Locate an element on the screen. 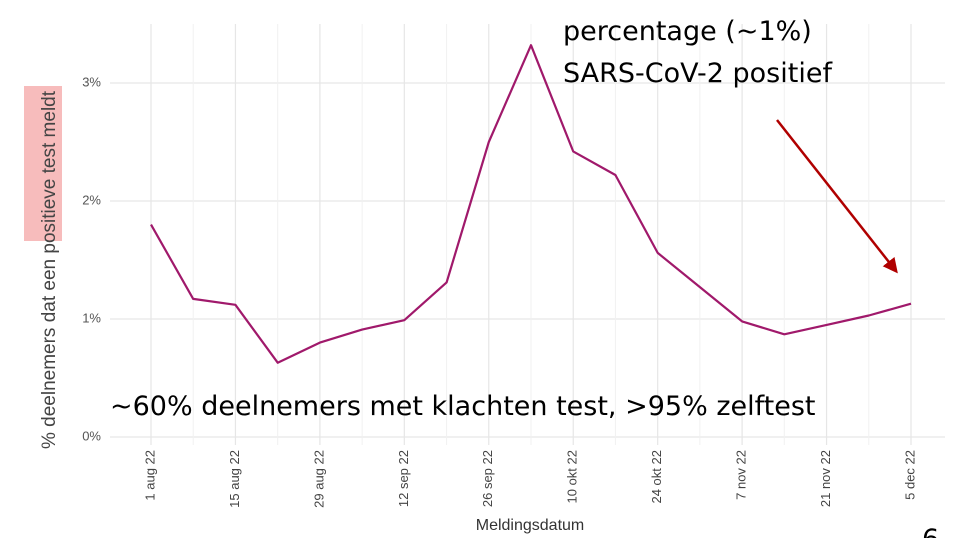 This screenshot has height=538, width=957. x-tick-label: 12 sep 22 is located at coordinates (403, 478).